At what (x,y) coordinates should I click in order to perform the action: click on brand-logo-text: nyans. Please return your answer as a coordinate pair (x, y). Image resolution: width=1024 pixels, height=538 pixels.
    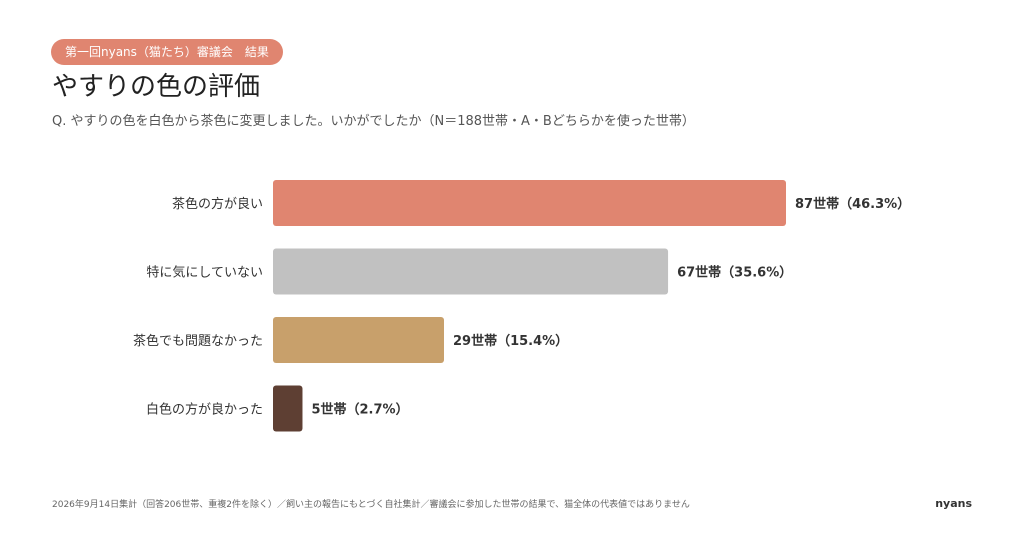
    Looking at the image, I should click on (953, 503).